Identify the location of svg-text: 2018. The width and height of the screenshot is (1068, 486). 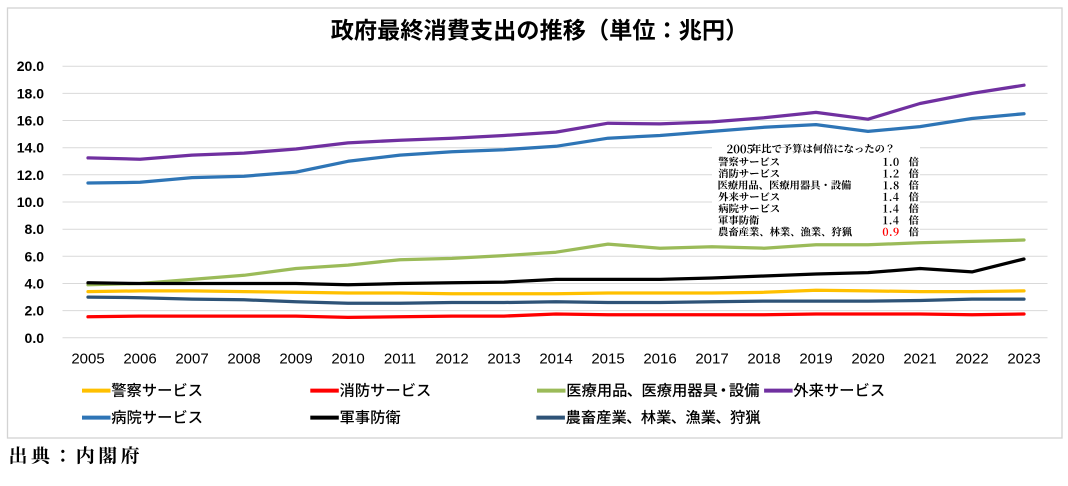
(763, 359).